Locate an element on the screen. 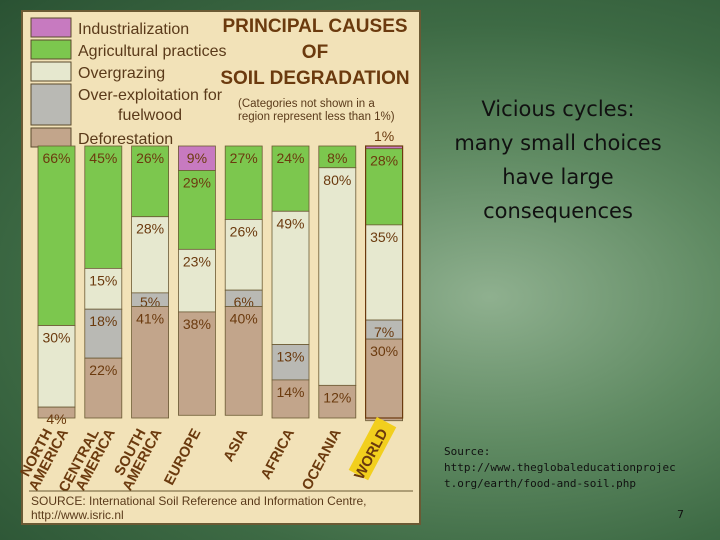 The width and height of the screenshot is (720, 540). data-label: 45% is located at coordinates (103, 158).